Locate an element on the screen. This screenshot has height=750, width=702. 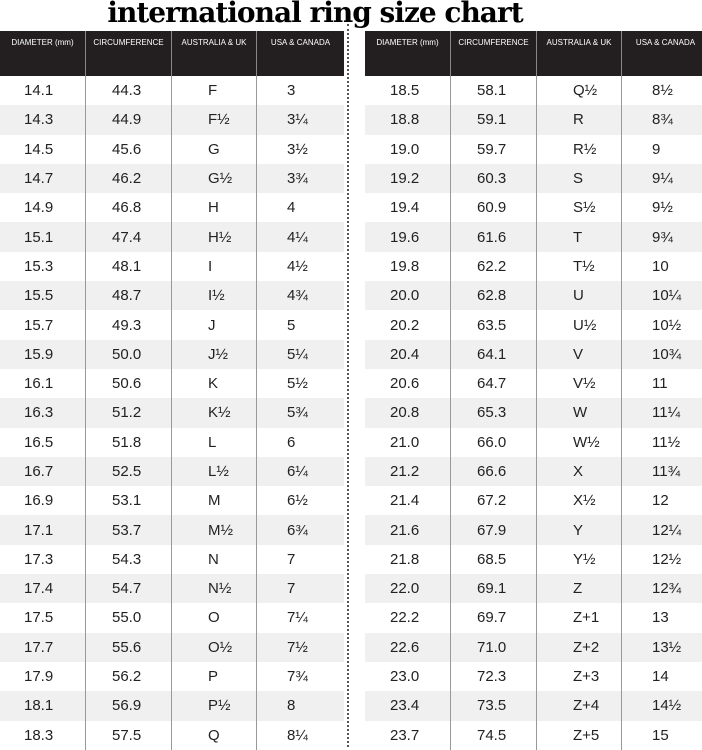
diameter-cell: 17.5 is located at coordinates (43, 617).